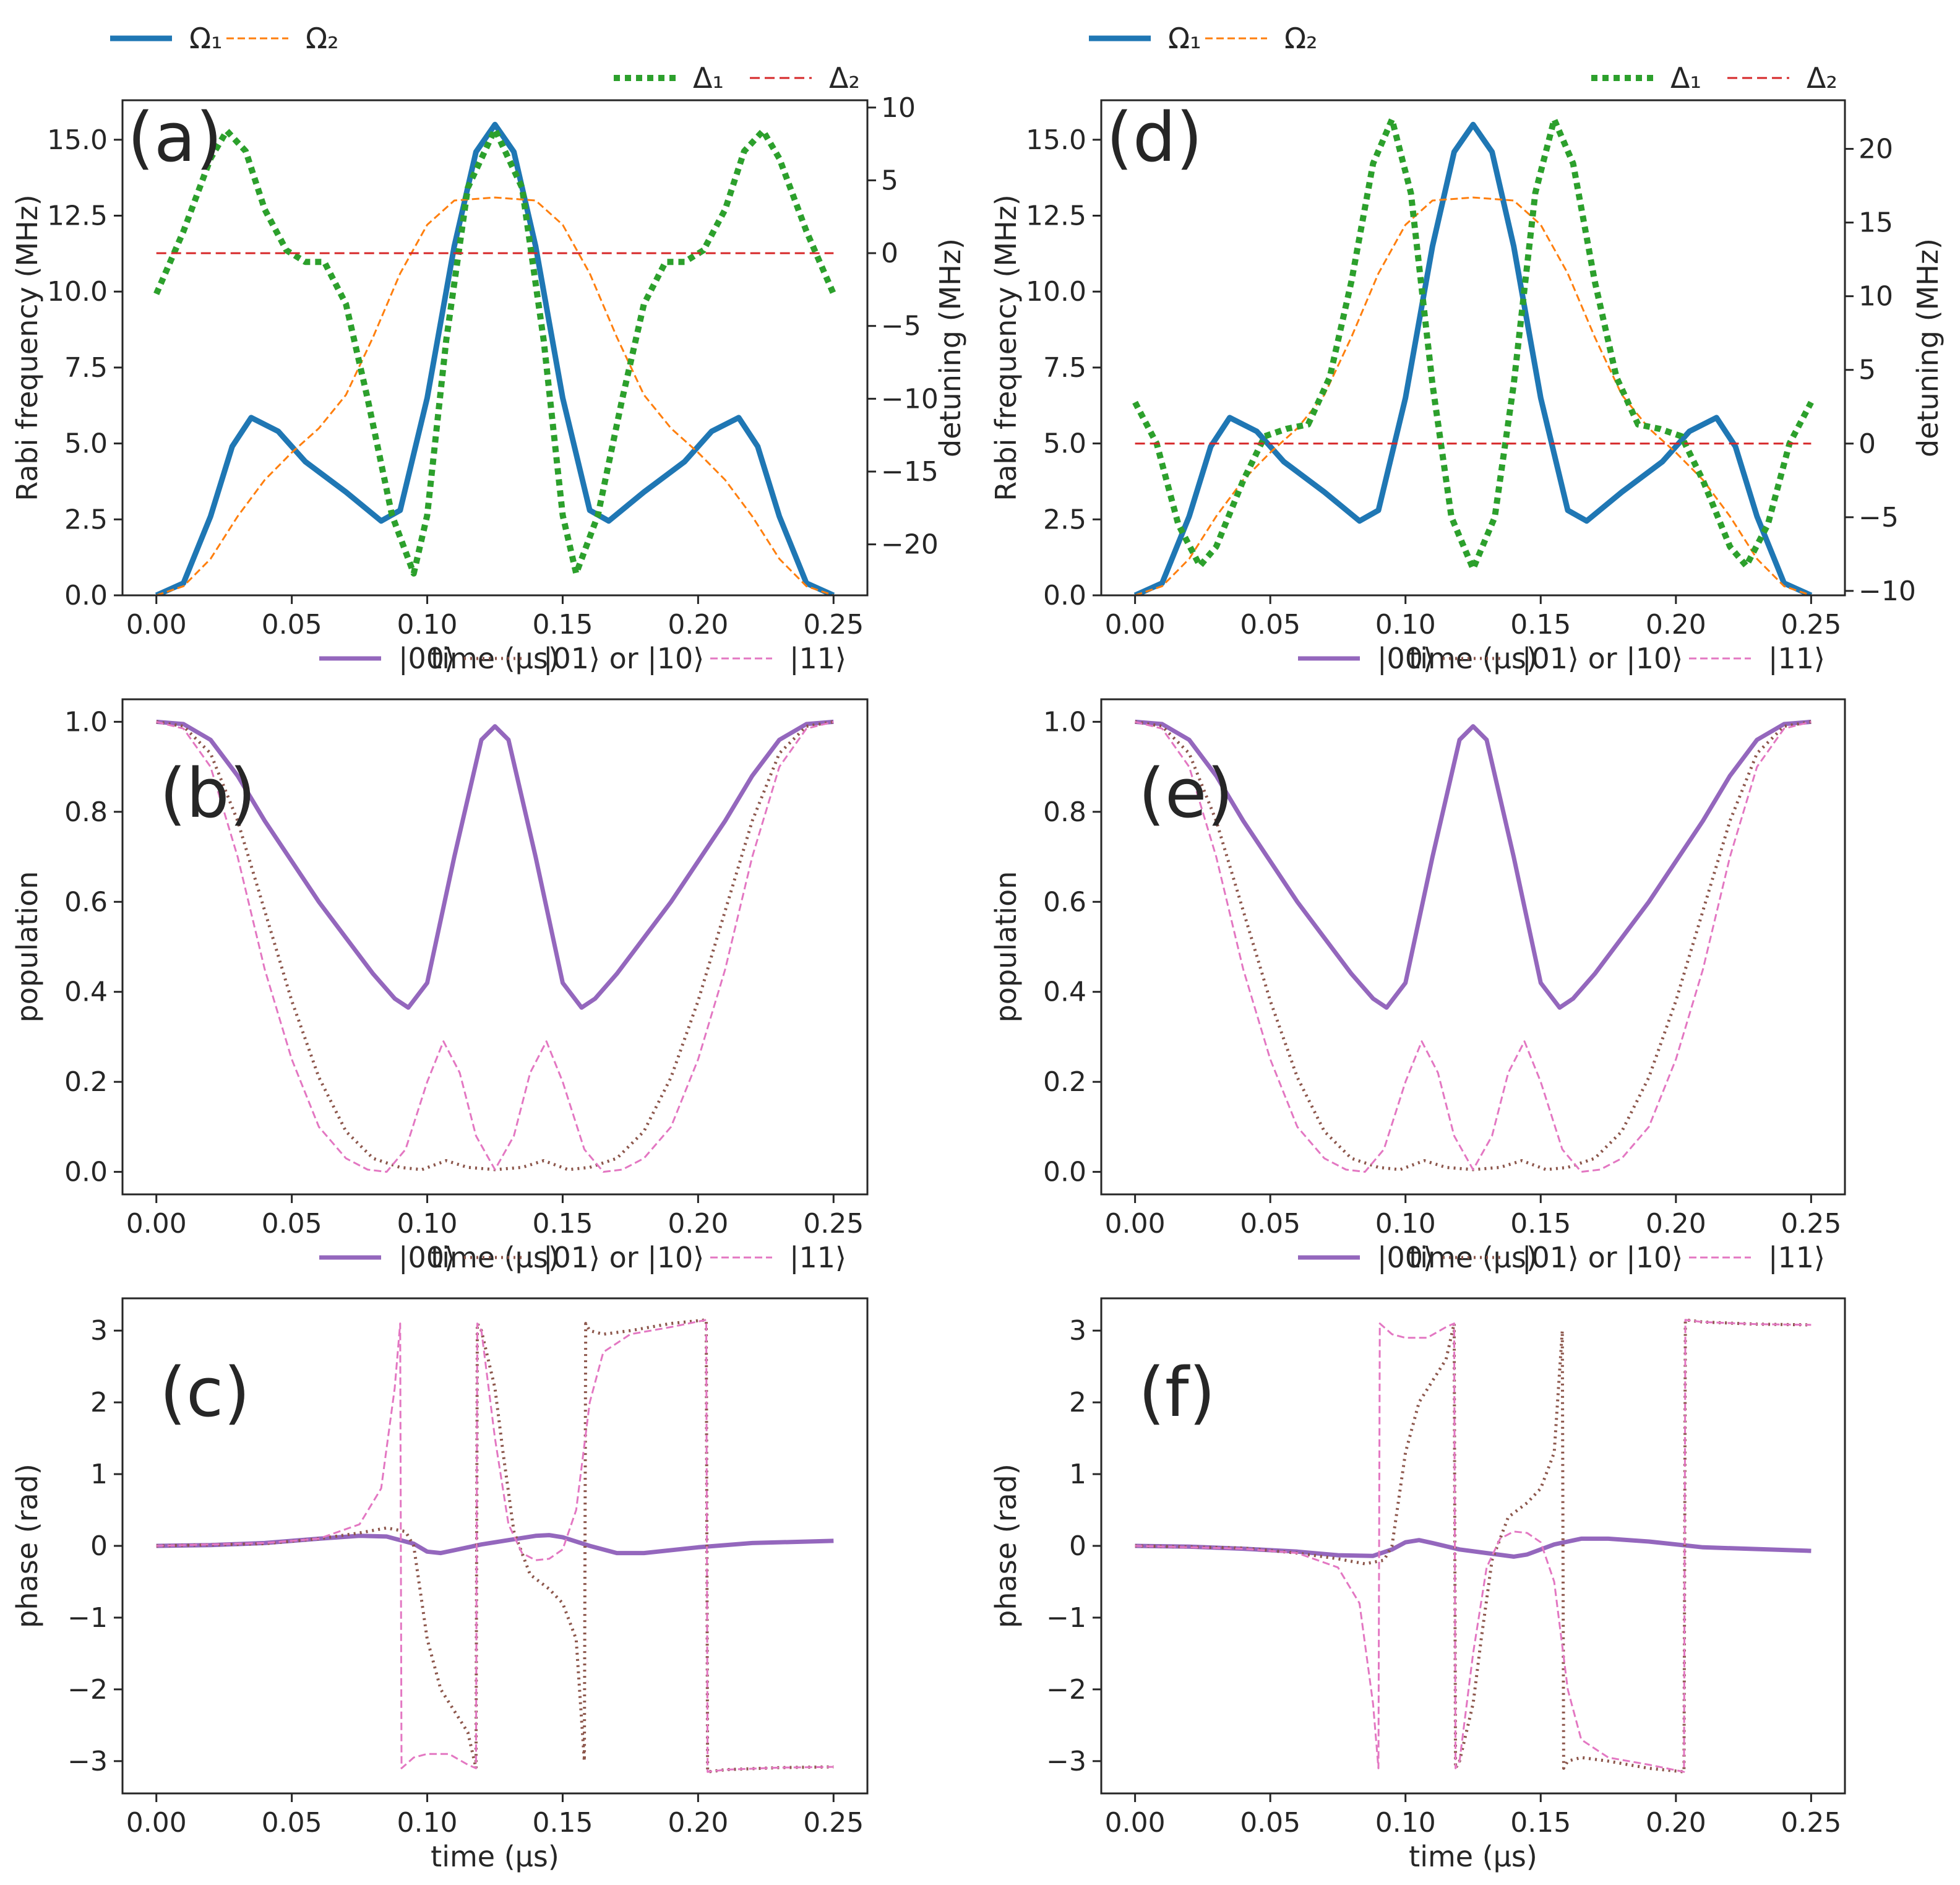  Describe the element at coordinates (1888, 591) in the screenshot. I see `y2-tick-label: −10` at that location.